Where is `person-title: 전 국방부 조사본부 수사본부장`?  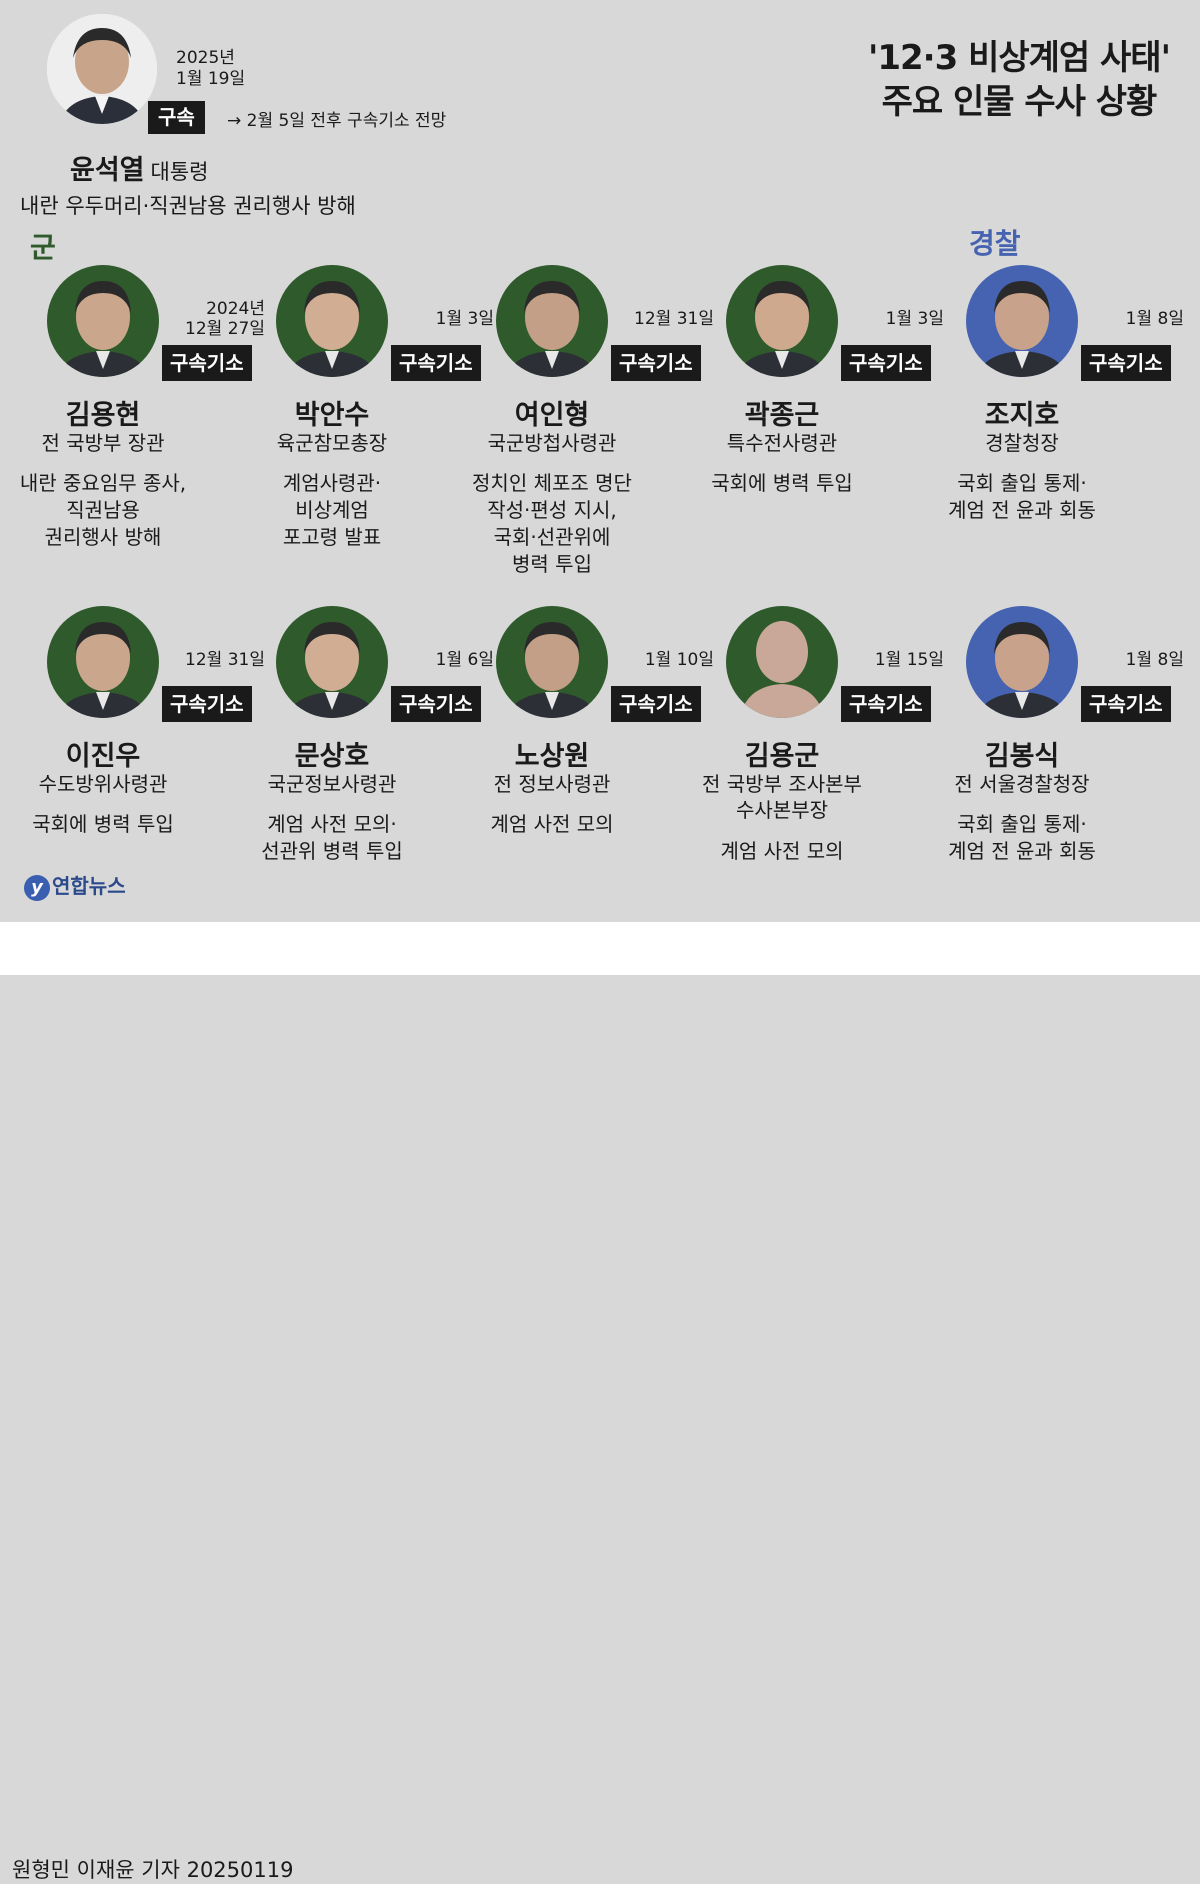
person-title: 전 국방부 조사본부 수사본부장 is located at coordinates (782, 797).